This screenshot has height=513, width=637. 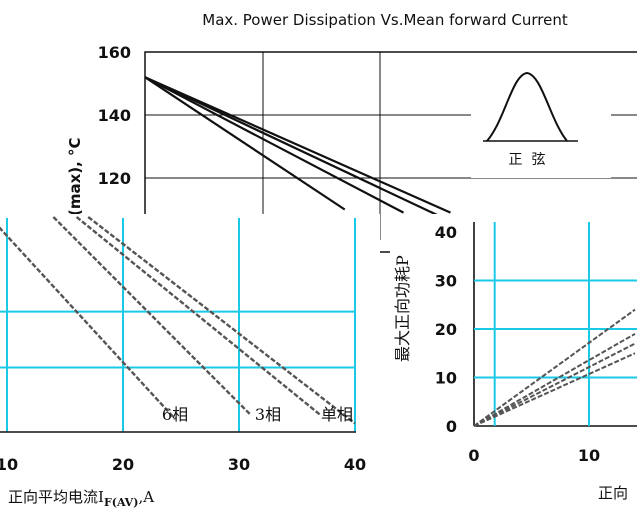 What do you see at coordinates (446, 232) in the screenshot?
I see `right-y-tick-40: 40` at bounding box center [446, 232].